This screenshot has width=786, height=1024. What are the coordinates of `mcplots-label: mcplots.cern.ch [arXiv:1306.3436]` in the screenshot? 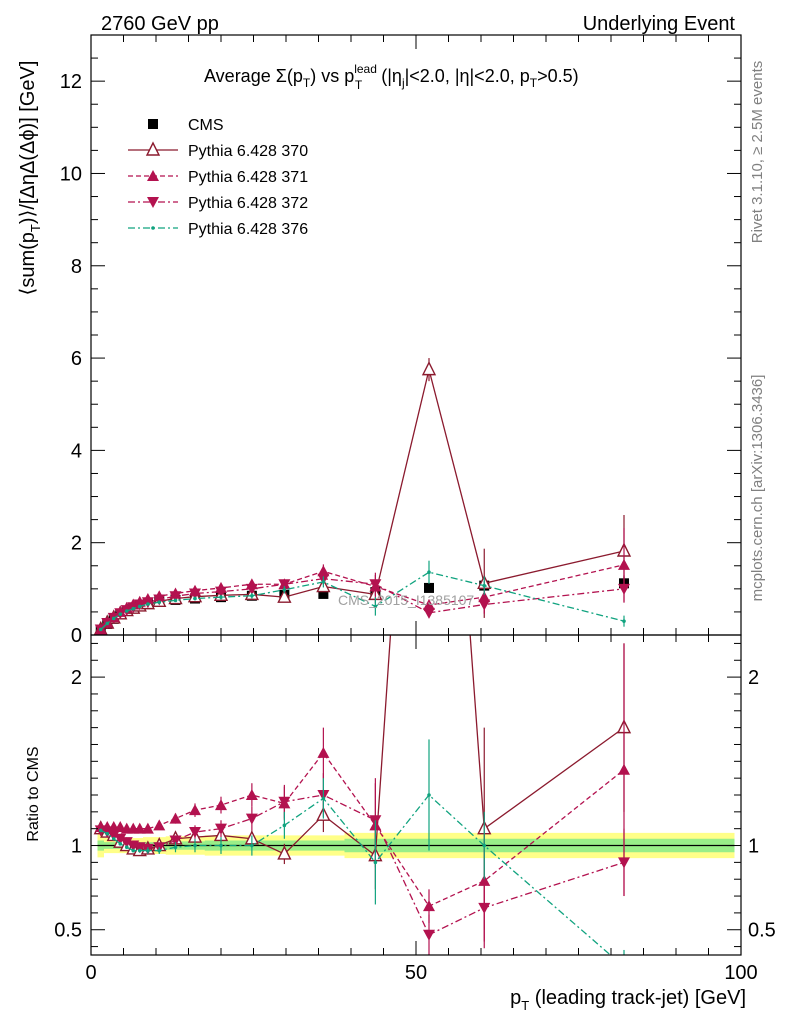 It's located at (757, 488).